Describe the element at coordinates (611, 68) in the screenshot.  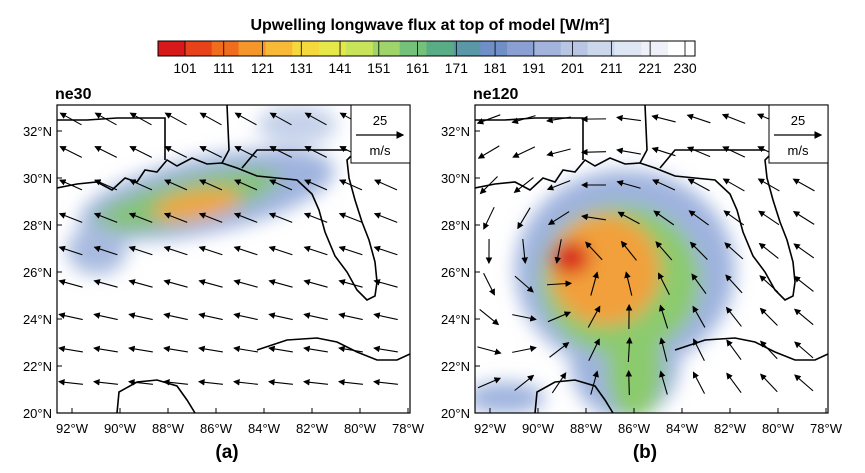
I see `colorbar-tick-label: 211` at that location.